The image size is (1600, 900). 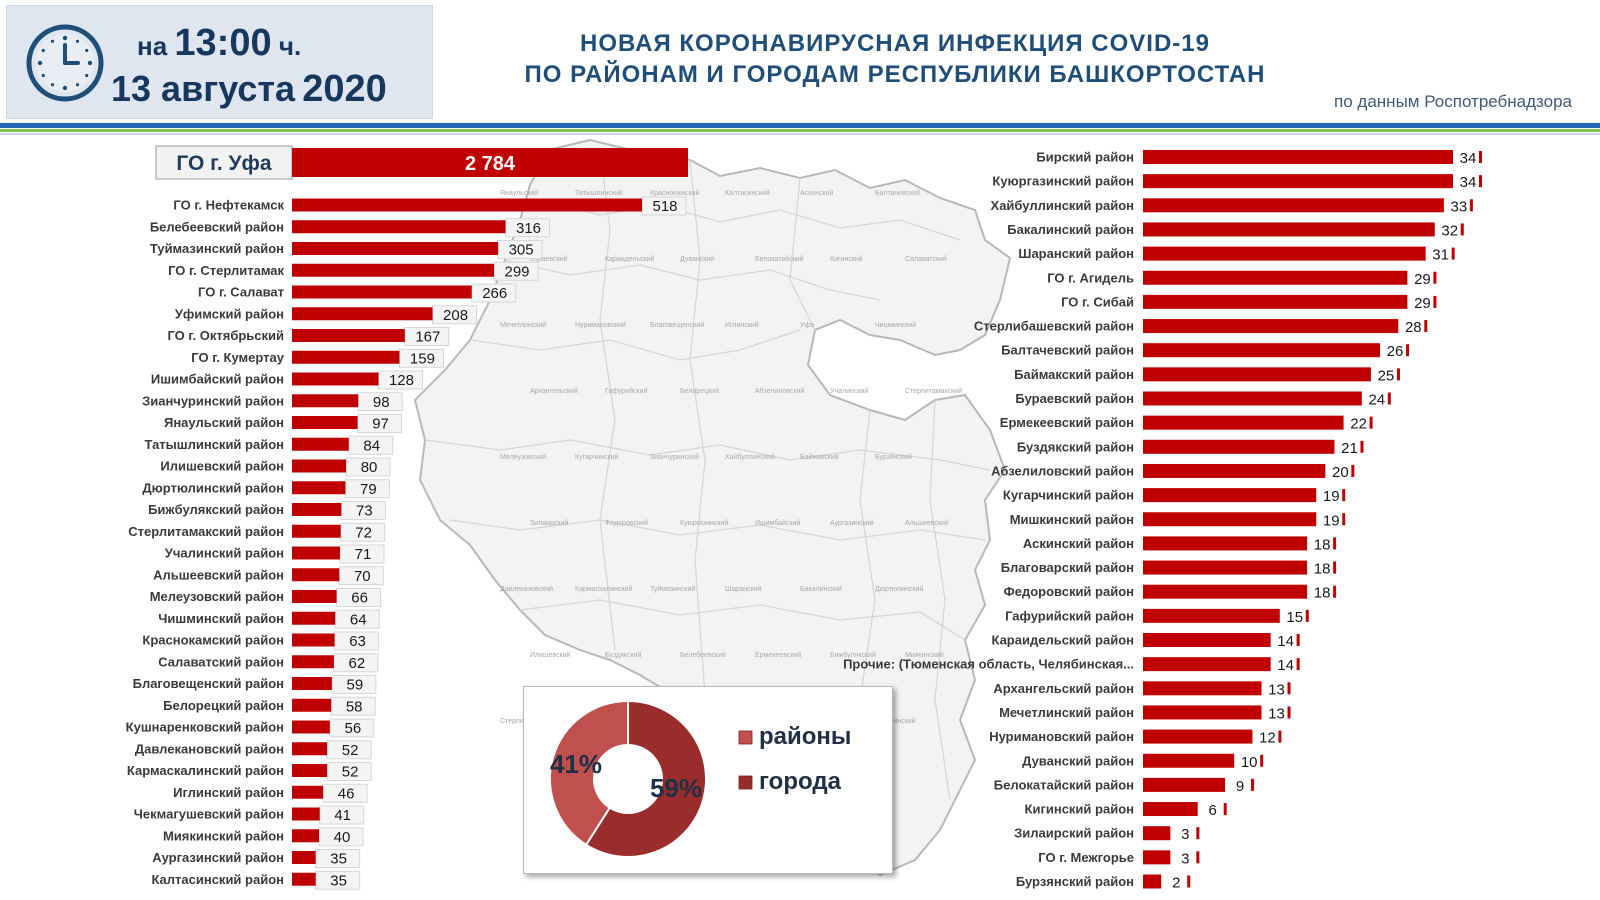 What do you see at coordinates (357, 663) in the screenshot?
I see `bar-value-label: 62` at bounding box center [357, 663].